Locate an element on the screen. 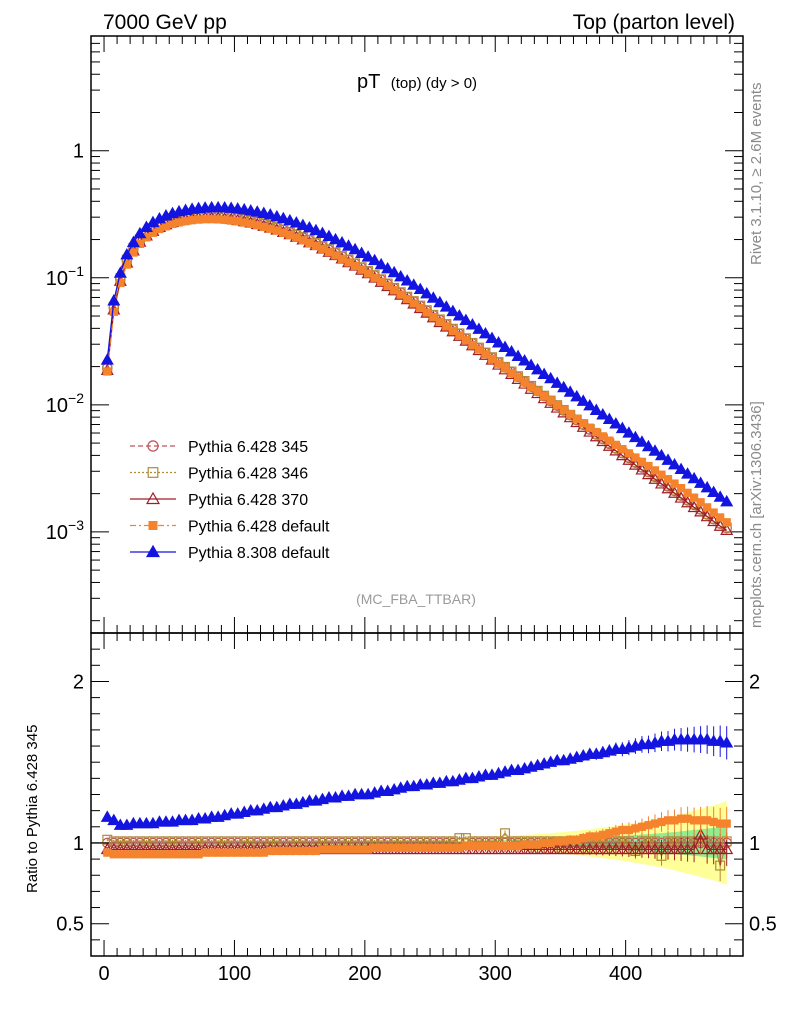 The image size is (786, 1029). rivet-label: Rivet 3.1.10, ≥ 2.6M events is located at coordinates (756, 174).